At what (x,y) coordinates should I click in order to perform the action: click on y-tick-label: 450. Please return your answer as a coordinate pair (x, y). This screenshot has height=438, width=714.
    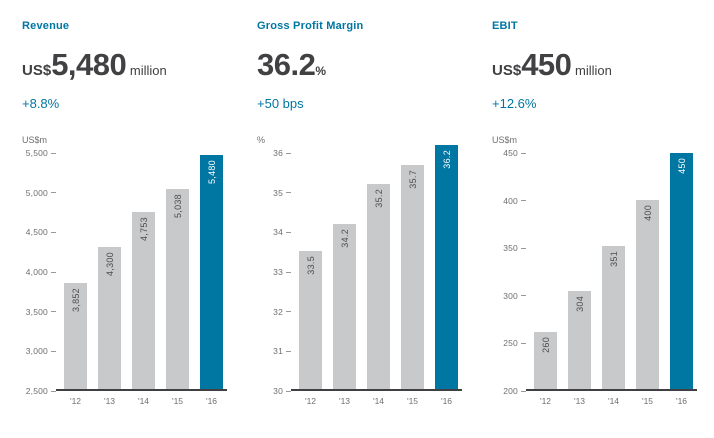
    Looking at the image, I should click on (510, 153).